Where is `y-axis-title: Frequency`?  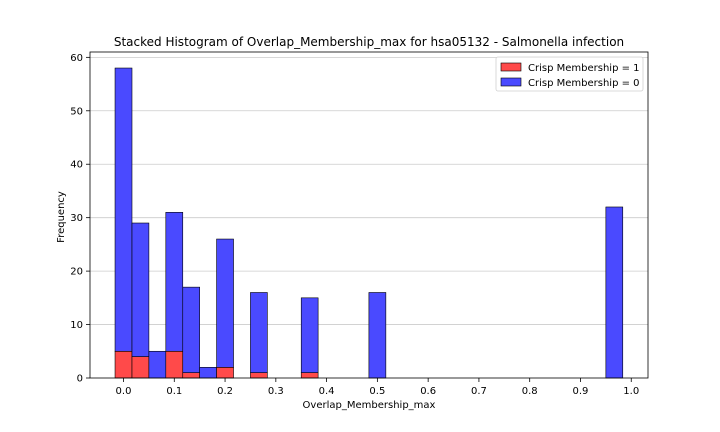
y-axis-title: Frequency is located at coordinates (61, 217).